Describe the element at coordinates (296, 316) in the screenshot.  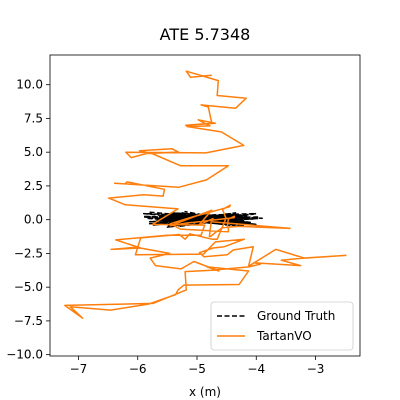
I see `legend-label-ground-truth: Ground Truth` at that location.